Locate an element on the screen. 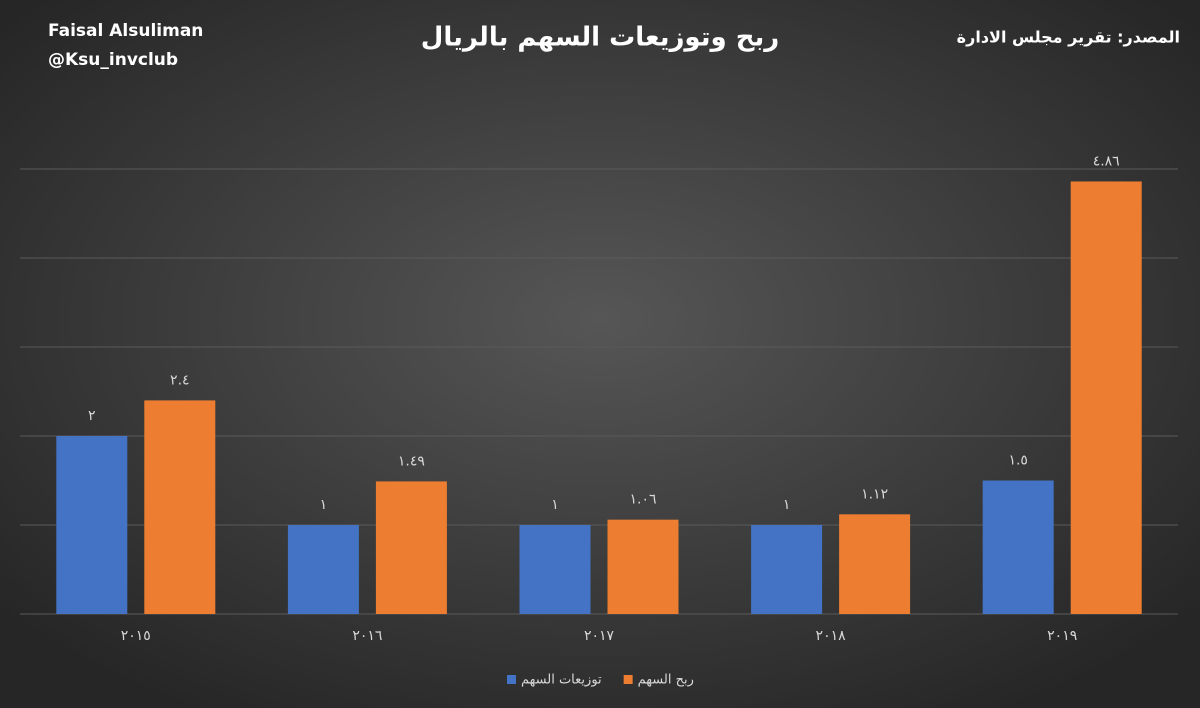  data-label: ٢.٤ is located at coordinates (180, 380).